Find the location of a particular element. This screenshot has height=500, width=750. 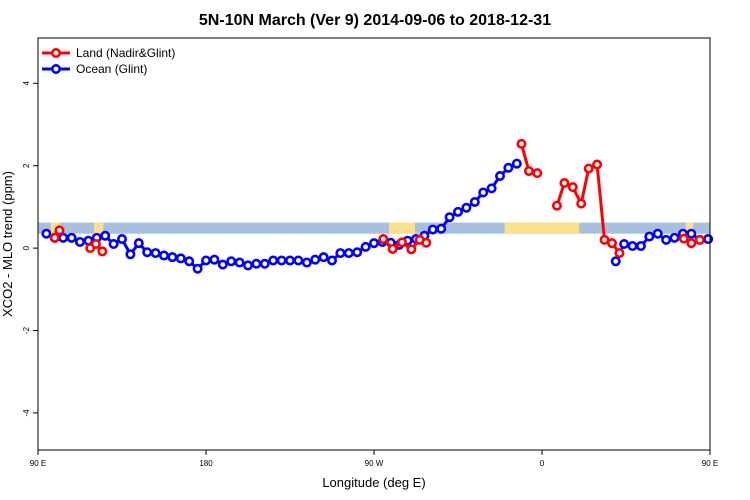

legend: Land (Nadir&Glint) Ocean (Glint) is located at coordinates (108, 61).